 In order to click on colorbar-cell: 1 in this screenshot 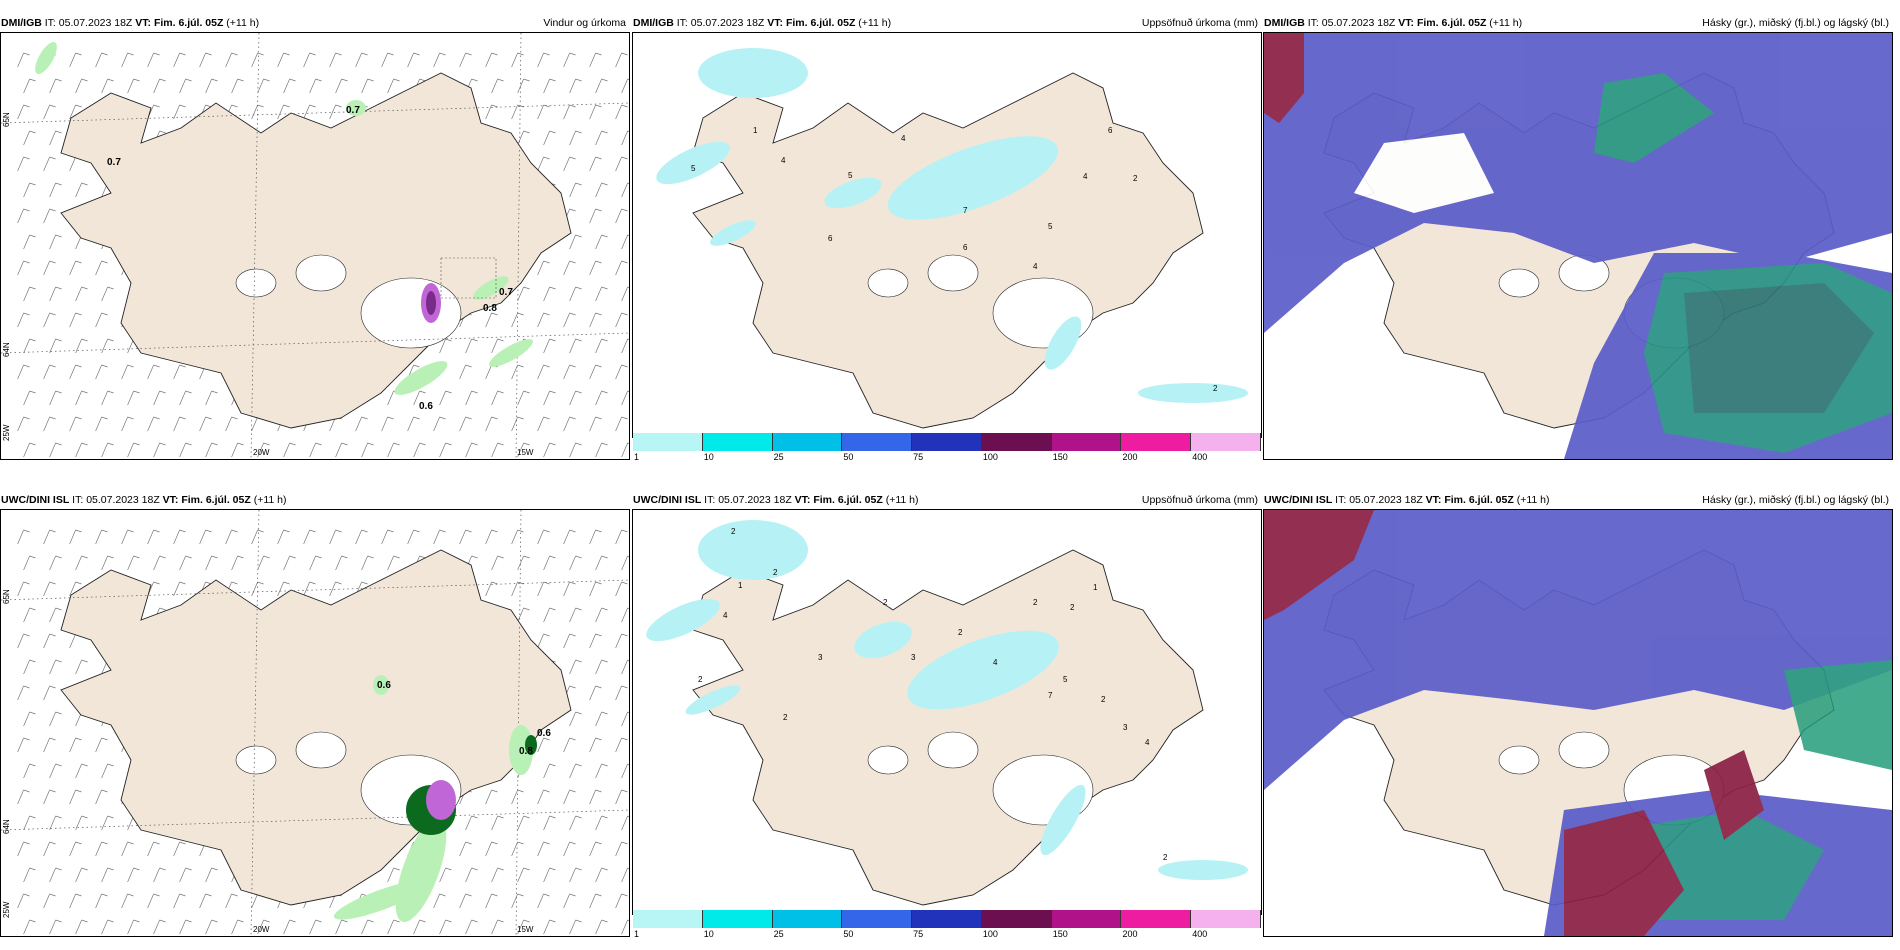, I will do `click(668, 447)`.